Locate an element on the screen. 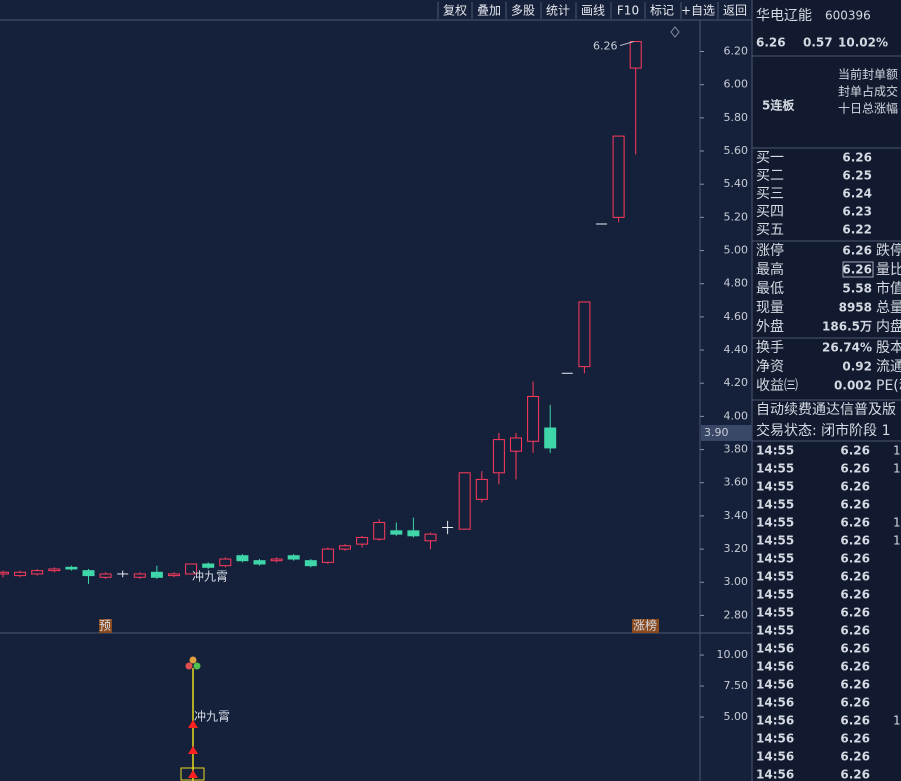 This screenshot has width=901, height=781. highlight-box is located at coordinates (858, 269).